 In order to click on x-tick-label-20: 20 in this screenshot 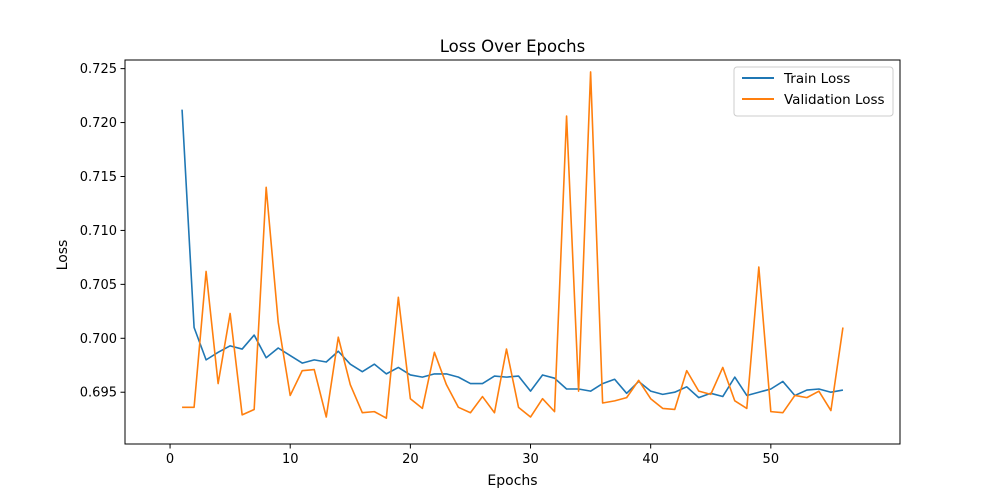, I will do `click(410, 459)`.